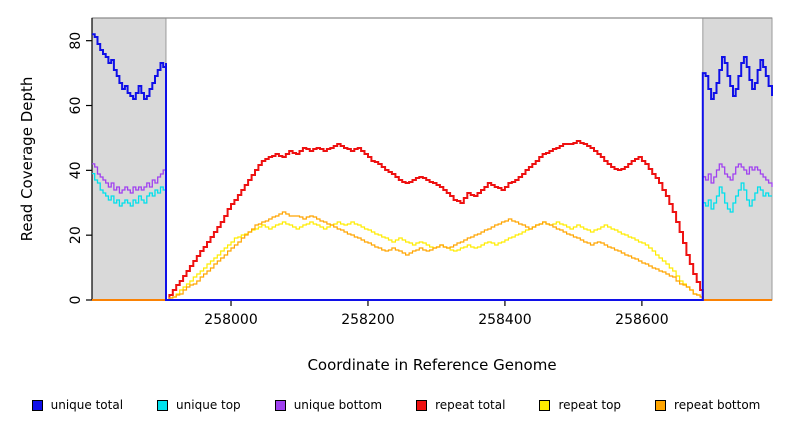 The height and width of the screenshot is (432, 792). Describe the element at coordinates (163, 405) in the screenshot. I see `legend-swatch-unique-top` at that location.